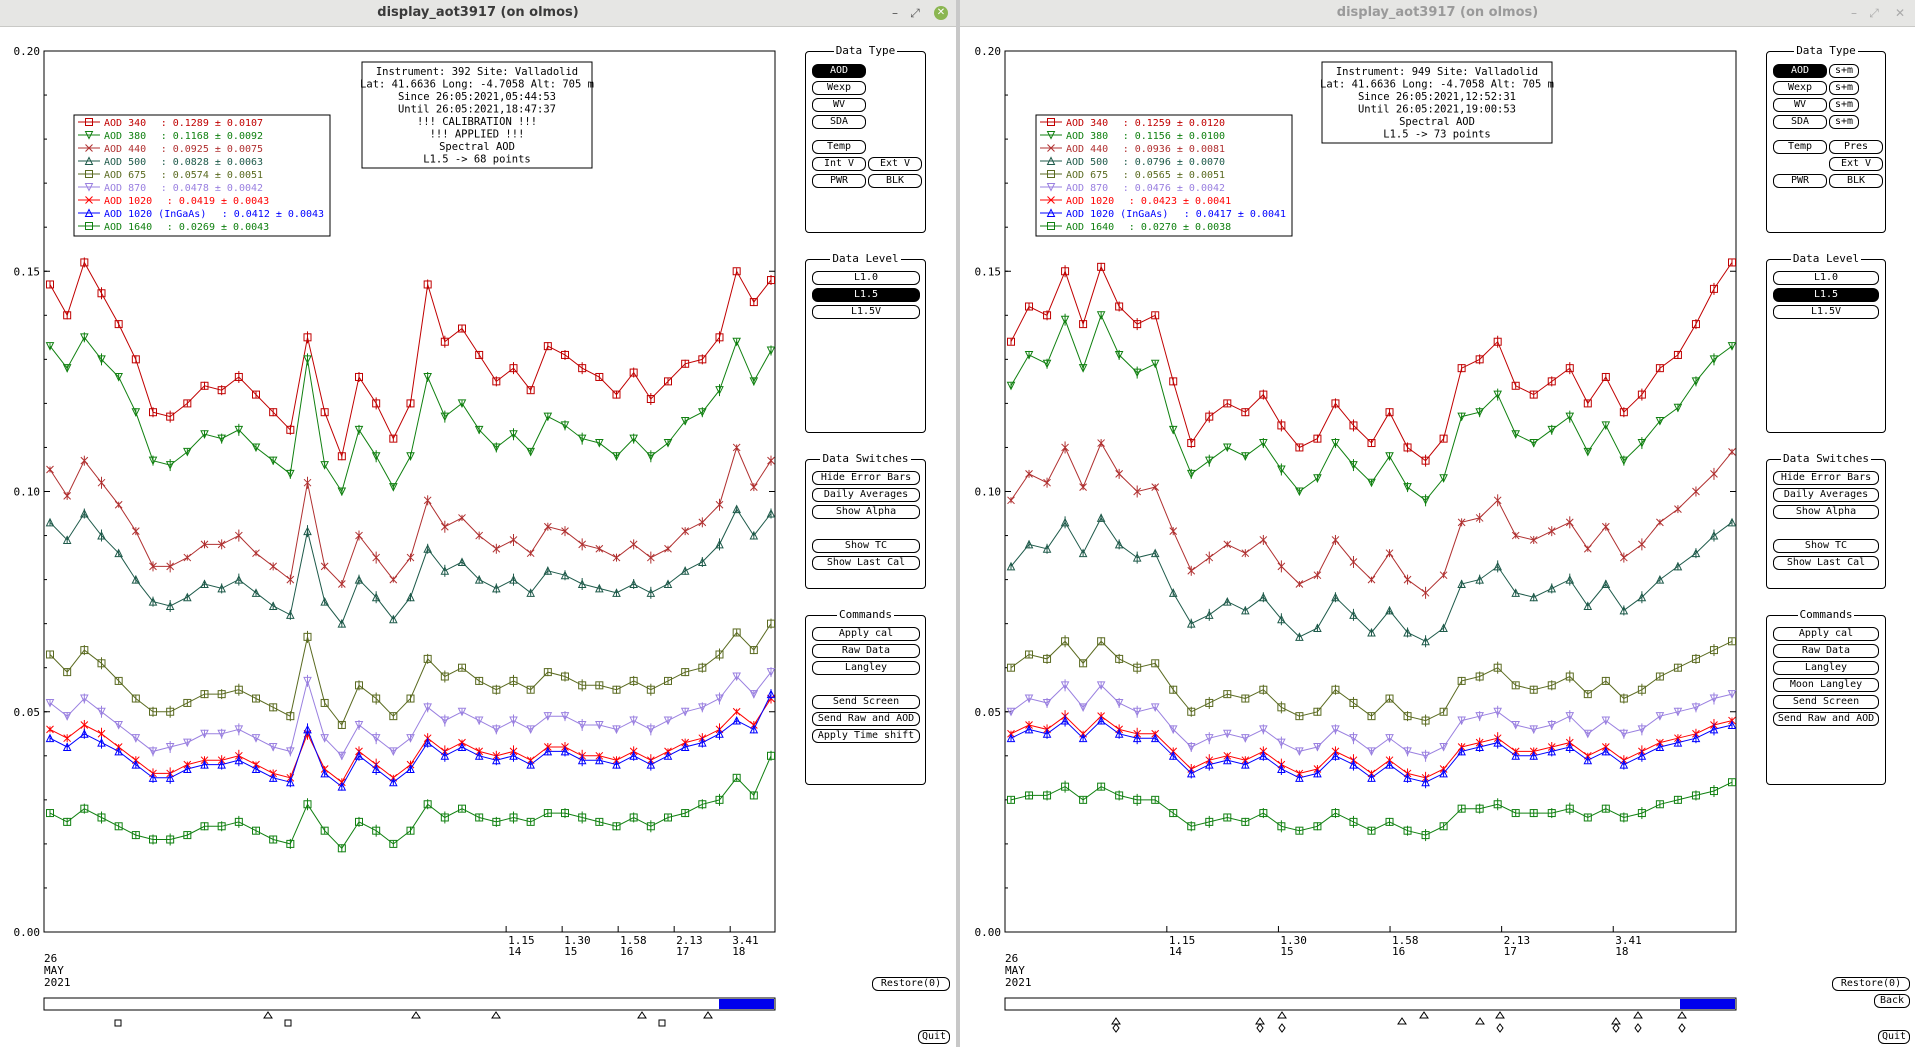 Image resolution: width=1915 pixels, height=1047 pixels. Describe the element at coordinates (839, 181) in the screenshot. I see `left-pwr-button: PWR` at that location.